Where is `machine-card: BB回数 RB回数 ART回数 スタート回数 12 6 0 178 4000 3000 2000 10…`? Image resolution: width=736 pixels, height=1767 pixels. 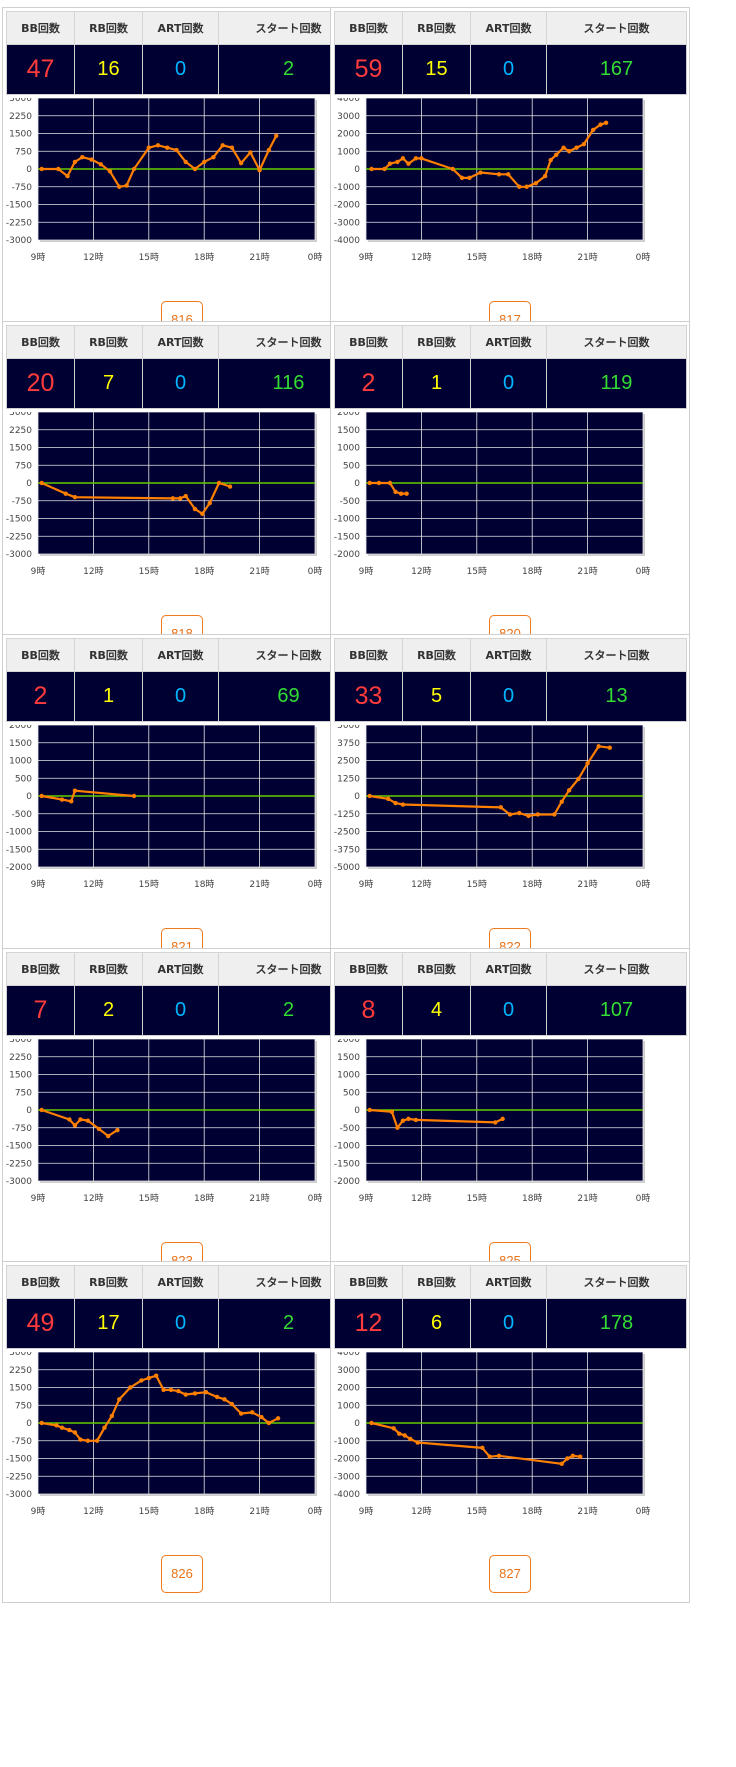
machine-card: BB回数 RB回数 ART回数 スタート回数 12 6 0 178 4000 3000 2000 10… is located at coordinates (510, 1432).